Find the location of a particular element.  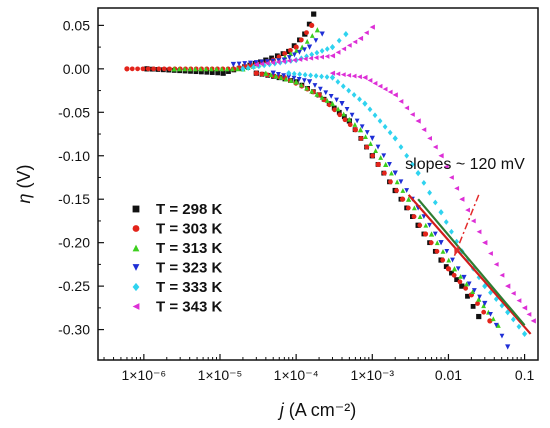

legend-label: T = 303 K is located at coordinates (189, 229).